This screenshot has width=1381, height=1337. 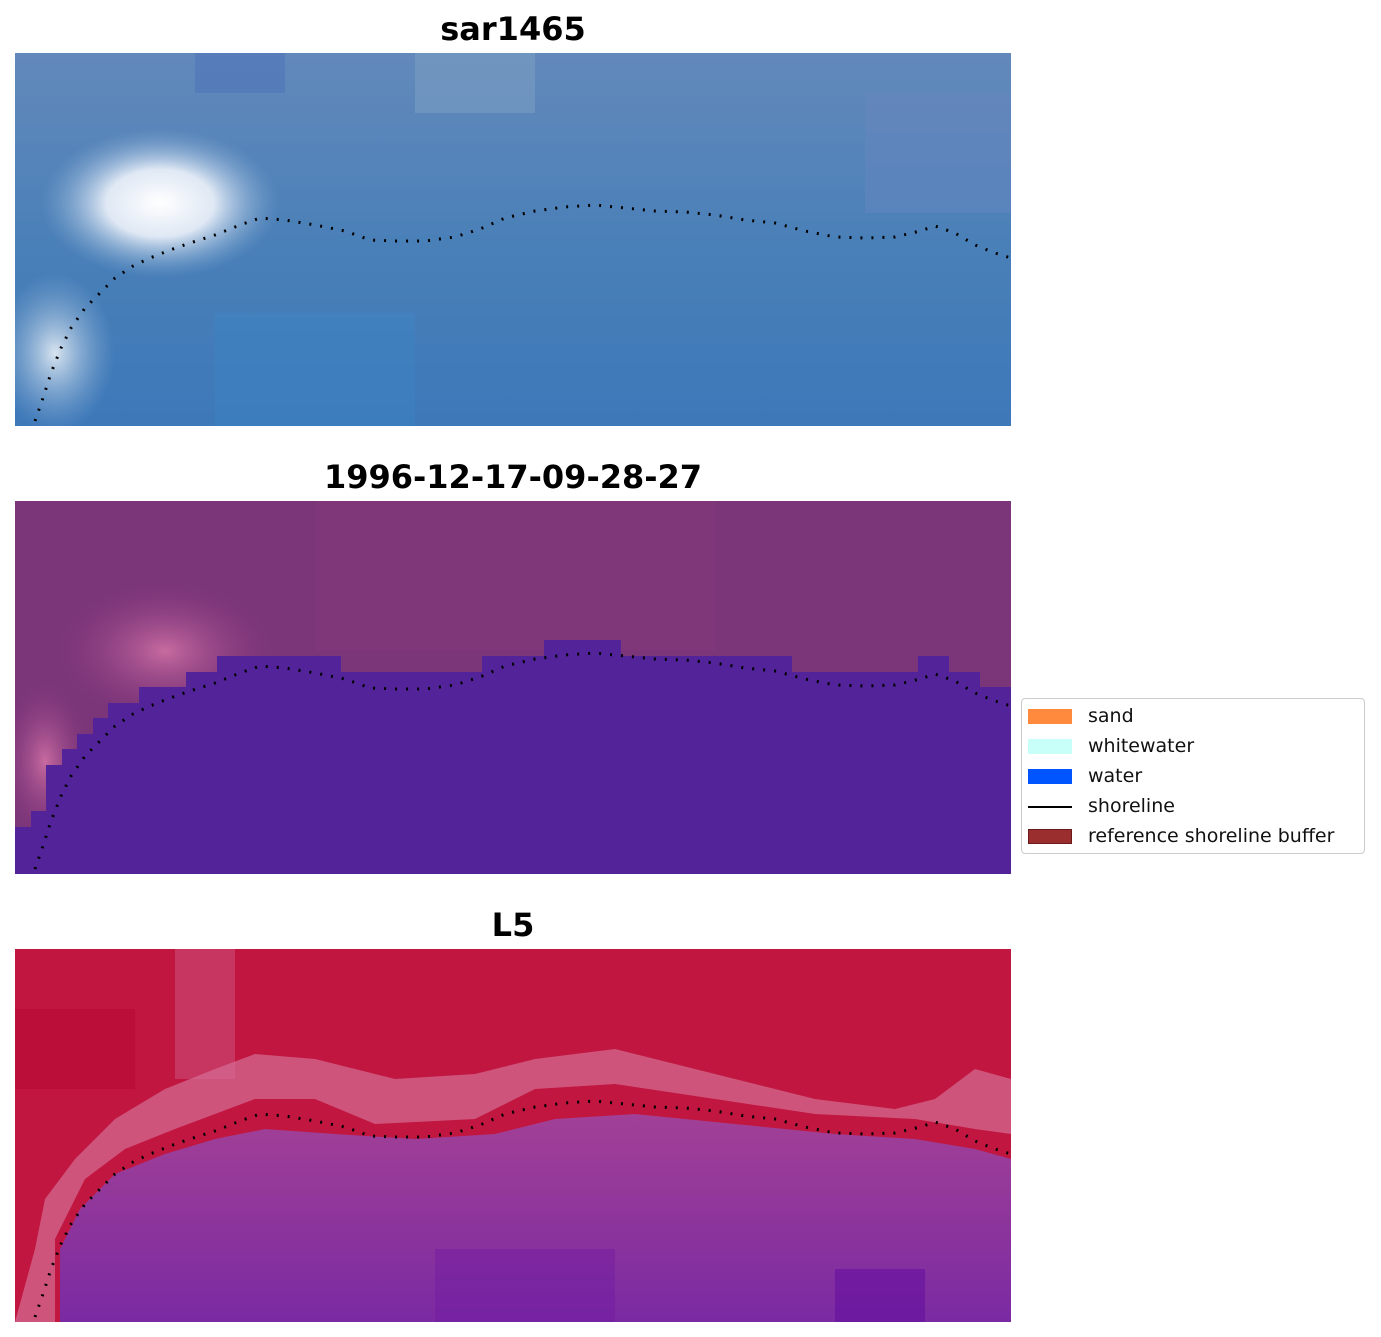 What do you see at coordinates (513, 925) in the screenshot?
I see `panel-title-l5: L5` at bounding box center [513, 925].